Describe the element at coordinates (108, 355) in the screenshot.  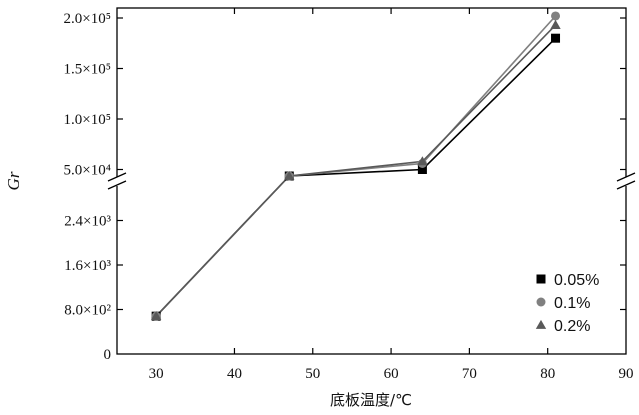
I see `y-tick-label: 0` at that location.